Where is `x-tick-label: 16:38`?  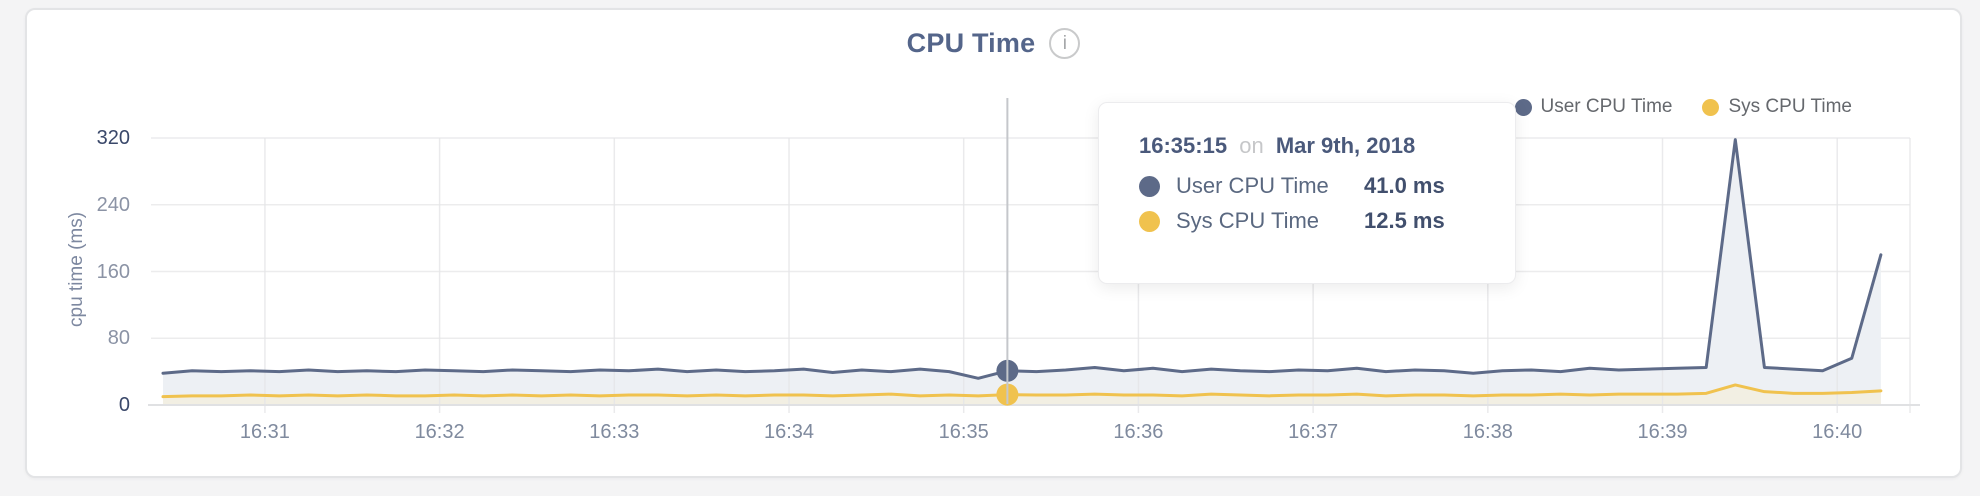 x-tick-label: 16:38 is located at coordinates (1487, 432).